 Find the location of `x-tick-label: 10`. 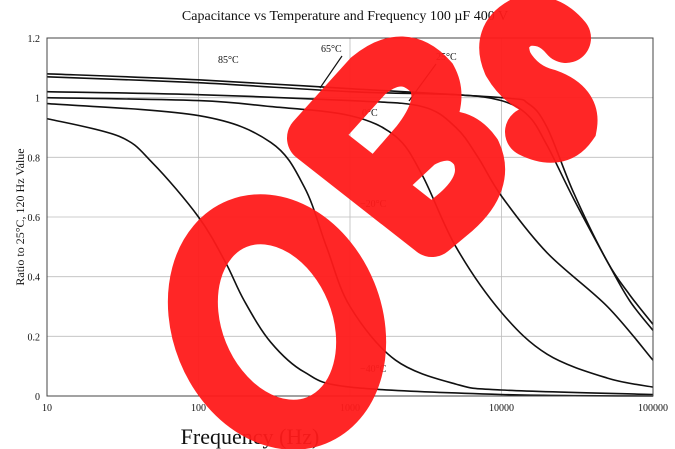

x-tick-label: 10 is located at coordinates (47, 408).